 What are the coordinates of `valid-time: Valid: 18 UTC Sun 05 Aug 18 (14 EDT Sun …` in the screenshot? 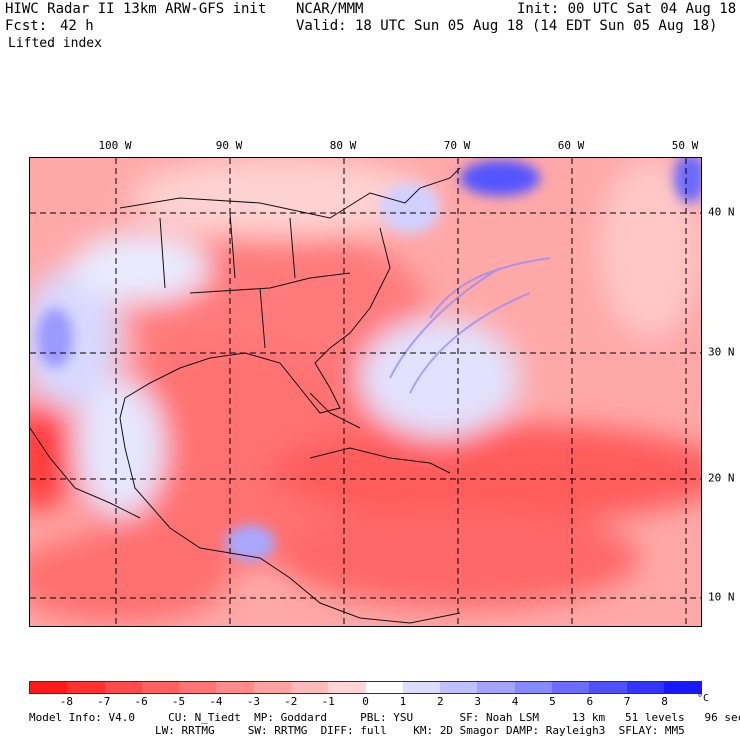 It's located at (507, 26).